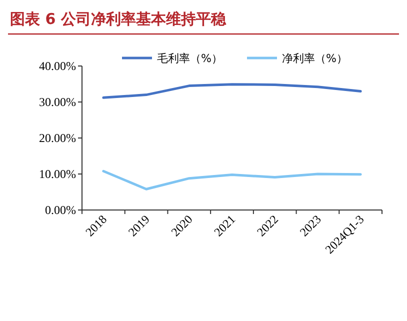 The height and width of the screenshot is (321, 407). I want to click on chart-title: 图表 6 公司净利率基本维持平稳, so click(118, 19).